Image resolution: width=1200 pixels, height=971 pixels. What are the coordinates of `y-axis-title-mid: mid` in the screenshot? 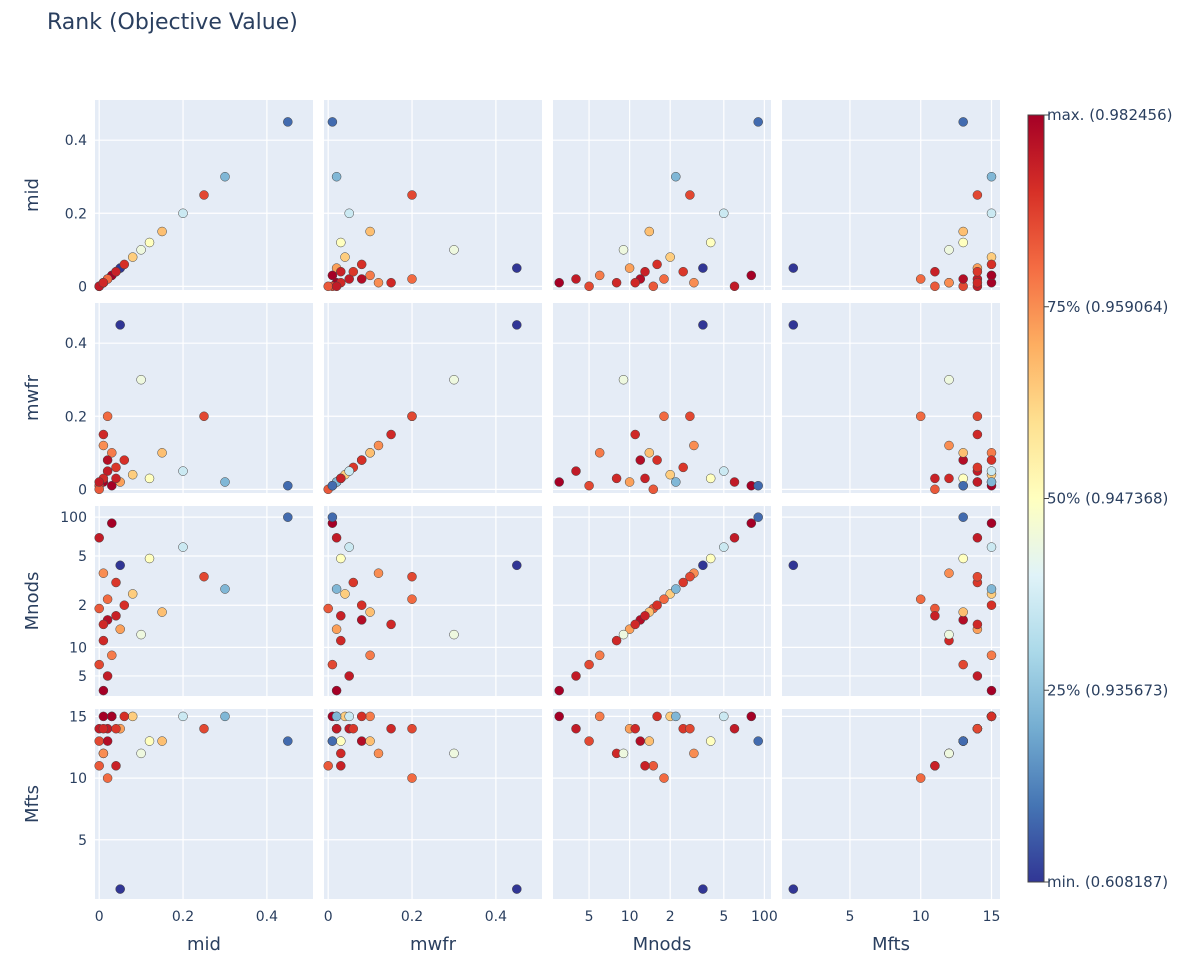 It's located at (32, 195).